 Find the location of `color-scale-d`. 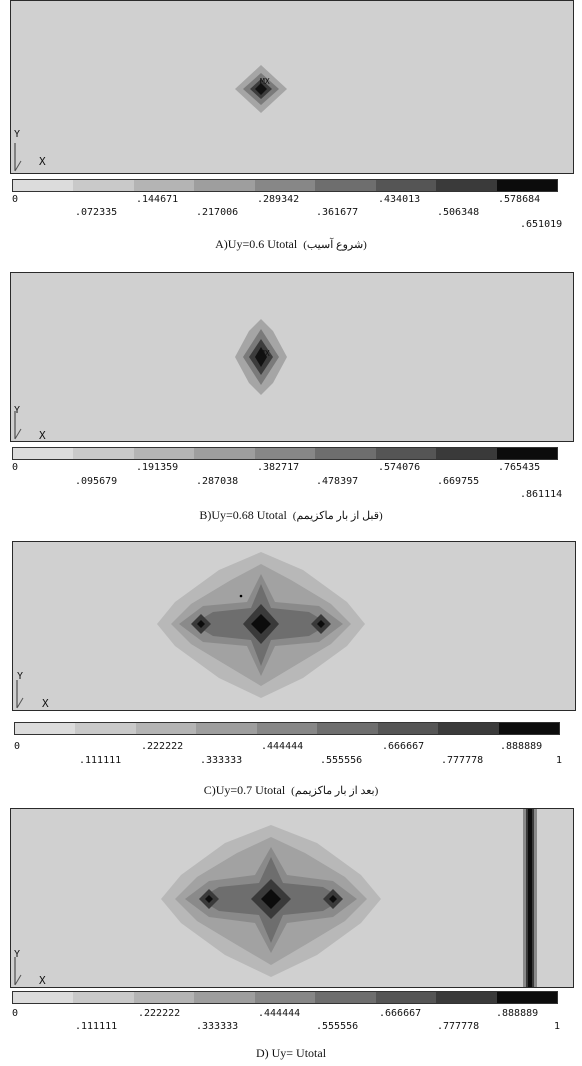

color-scale-d is located at coordinates (285, 997).